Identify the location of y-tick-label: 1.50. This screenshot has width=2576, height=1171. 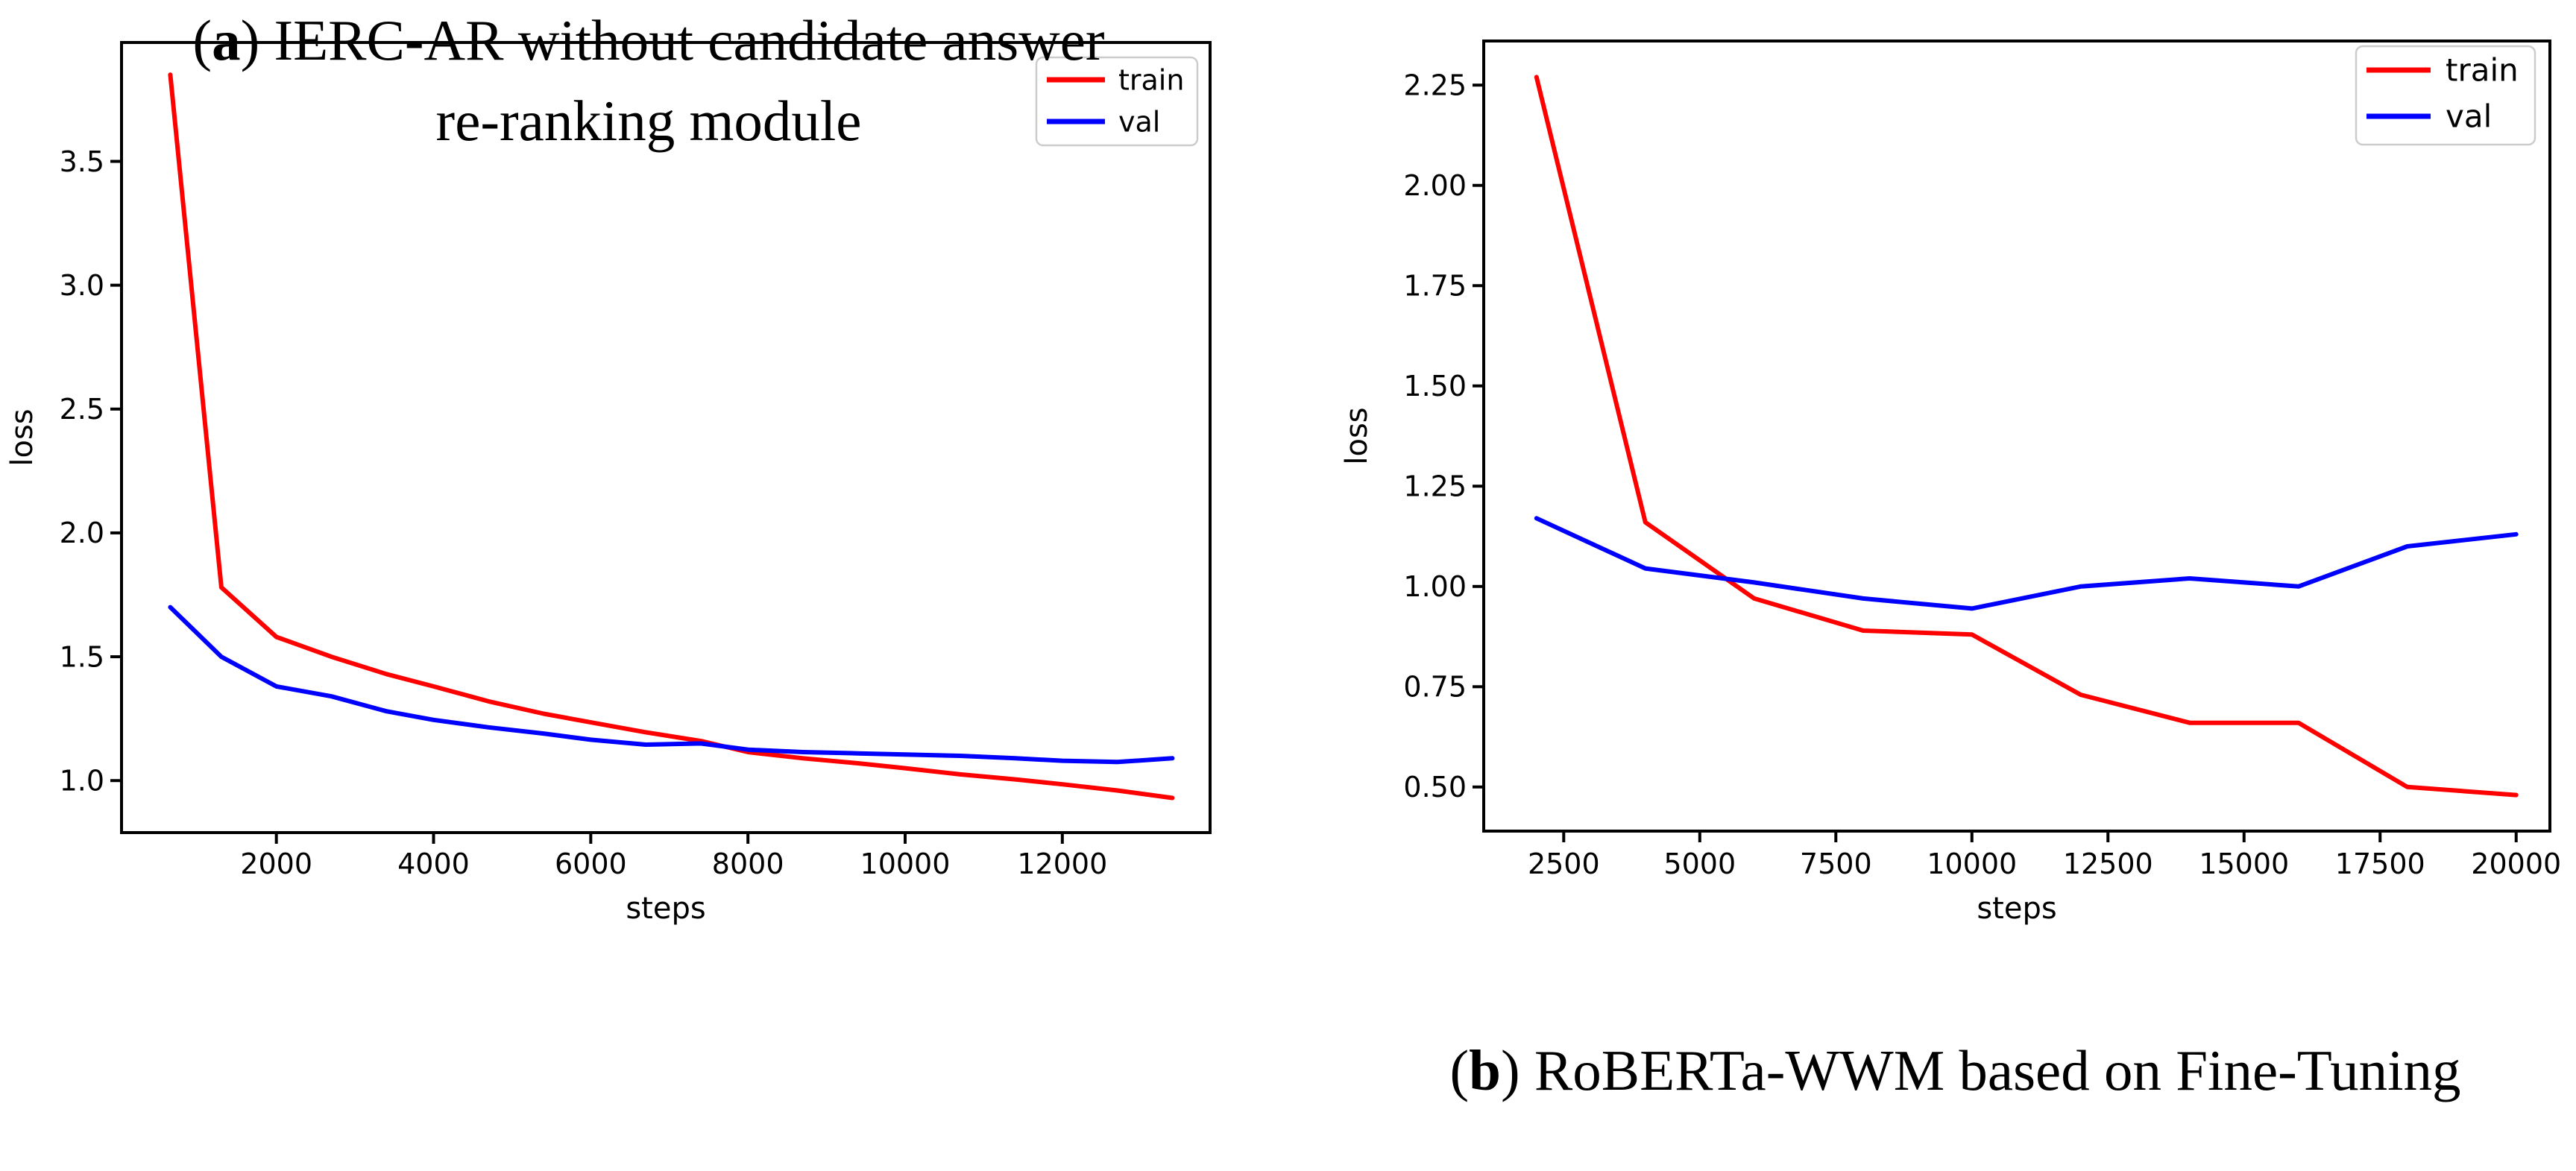
(1435, 386).